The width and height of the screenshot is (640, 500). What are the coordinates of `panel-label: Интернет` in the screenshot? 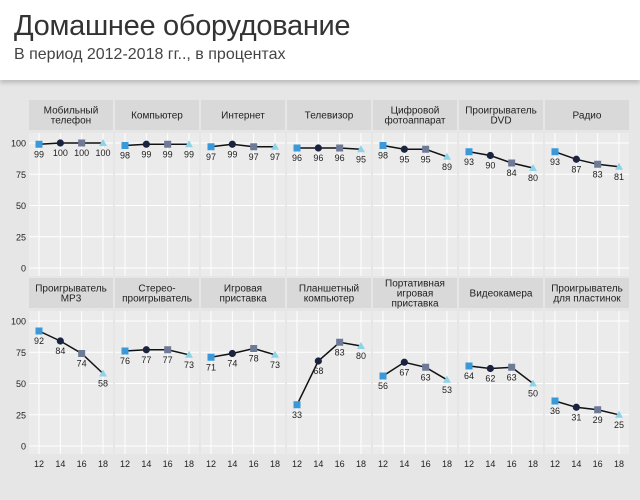 It's located at (243, 116).